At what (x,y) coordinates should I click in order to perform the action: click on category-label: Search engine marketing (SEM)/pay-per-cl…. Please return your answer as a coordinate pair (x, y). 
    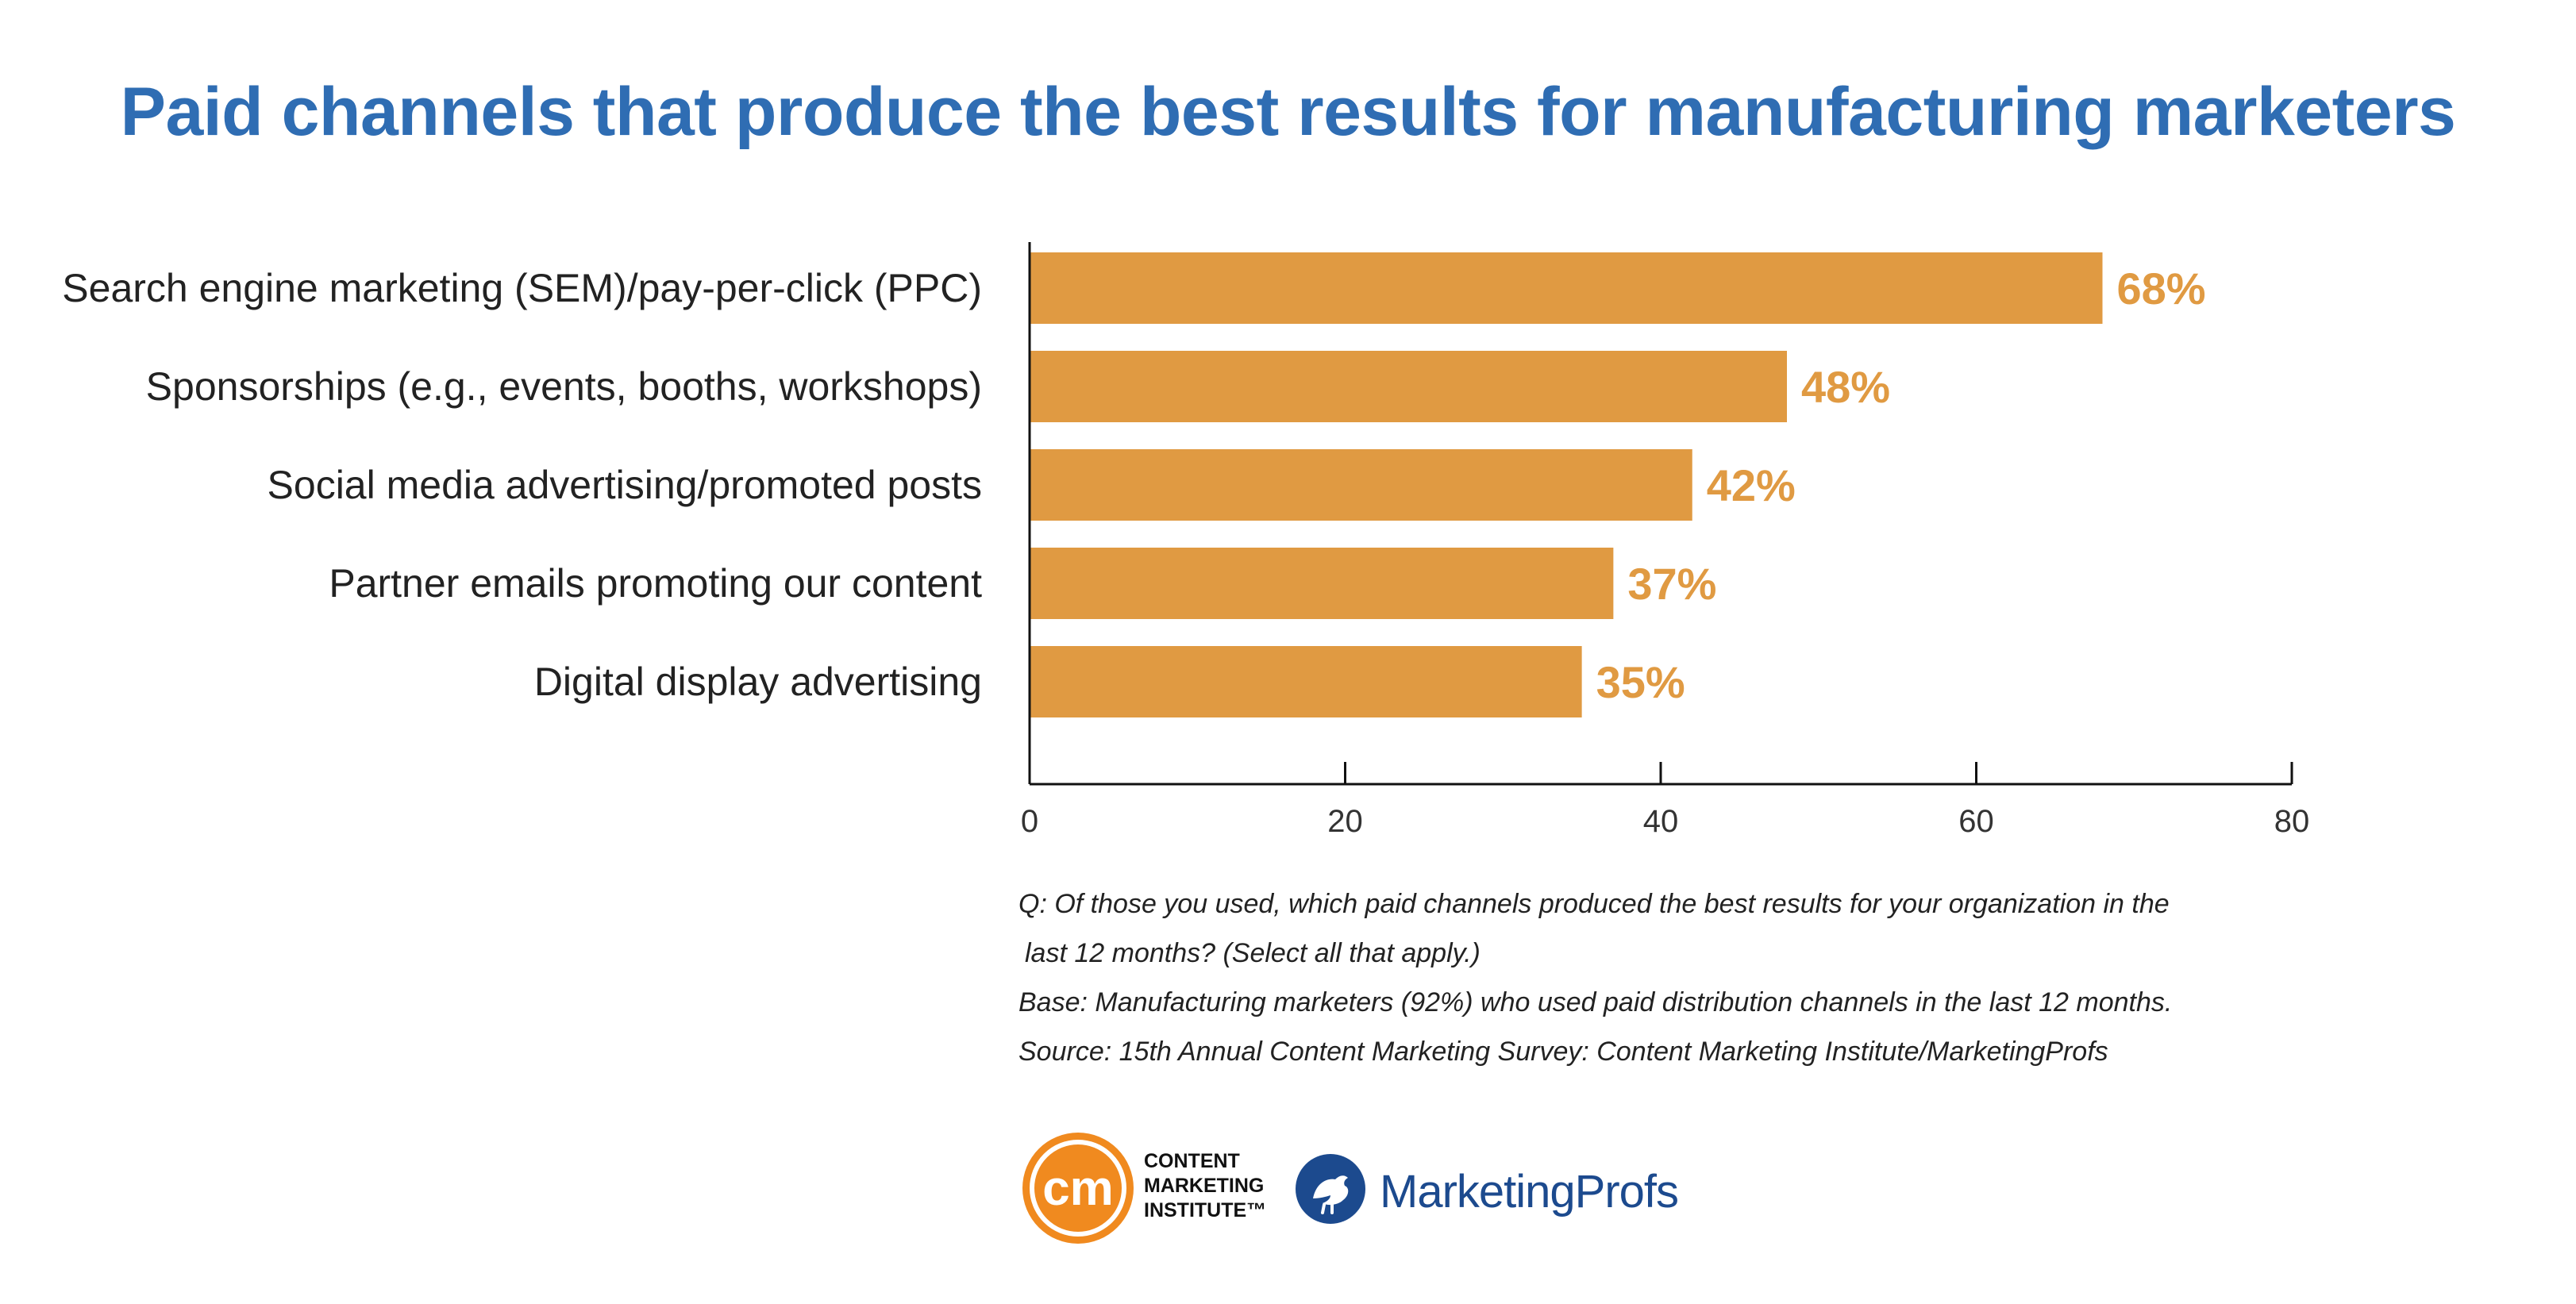
    Looking at the image, I should click on (522, 288).